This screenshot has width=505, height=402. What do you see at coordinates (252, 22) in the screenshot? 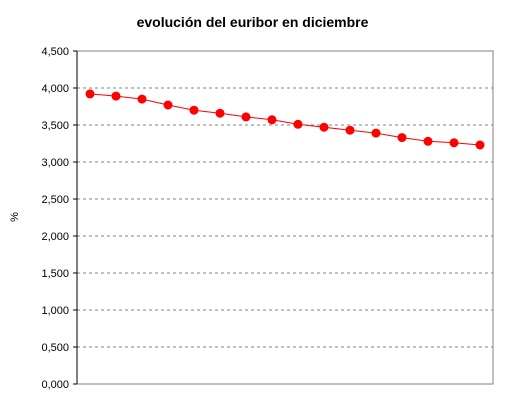
I see `chart-title: evolución del euribor en diciembre` at bounding box center [252, 22].